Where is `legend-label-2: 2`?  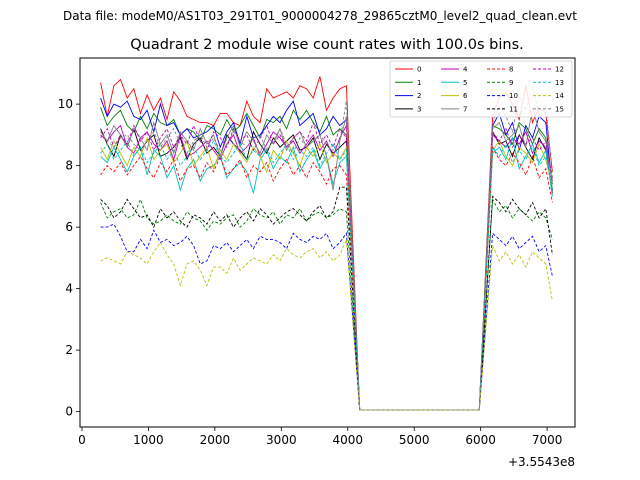 legend-label-2: 2 is located at coordinates (419, 96).